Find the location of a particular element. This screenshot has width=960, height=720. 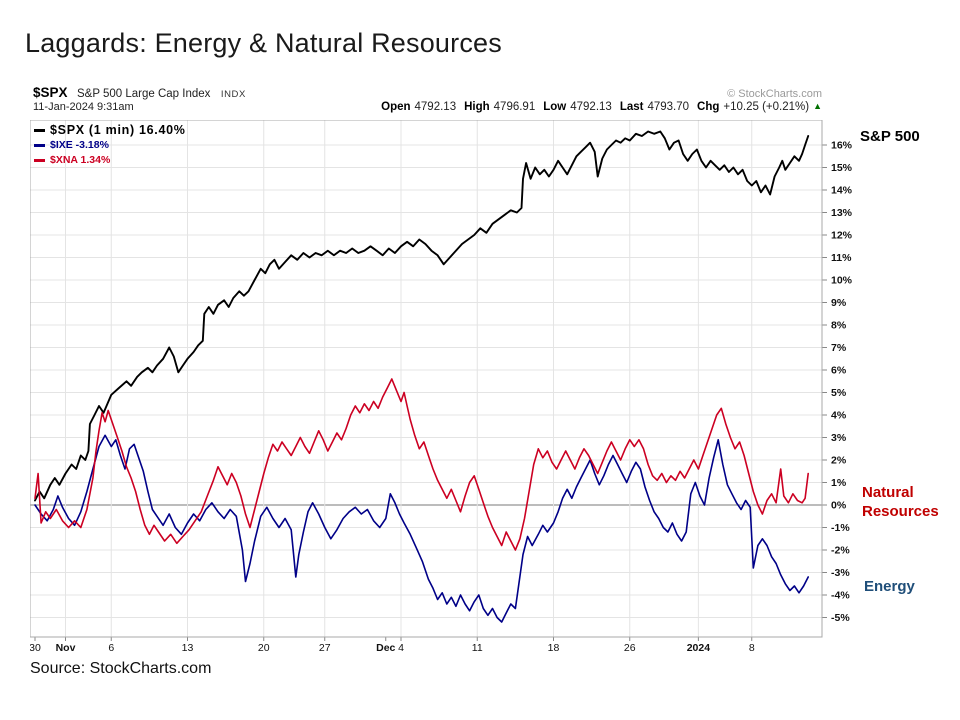

ticker-line: $SPX S&P 500 Large Cap Index INDX is located at coordinates (139, 93).